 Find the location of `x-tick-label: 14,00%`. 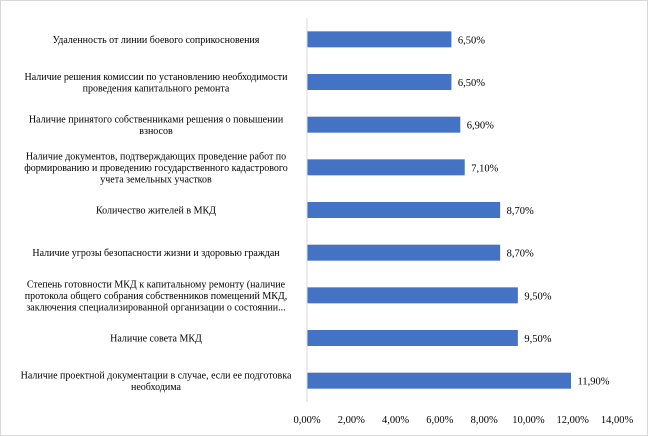

x-tick-label: 14,00% is located at coordinates (617, 420).